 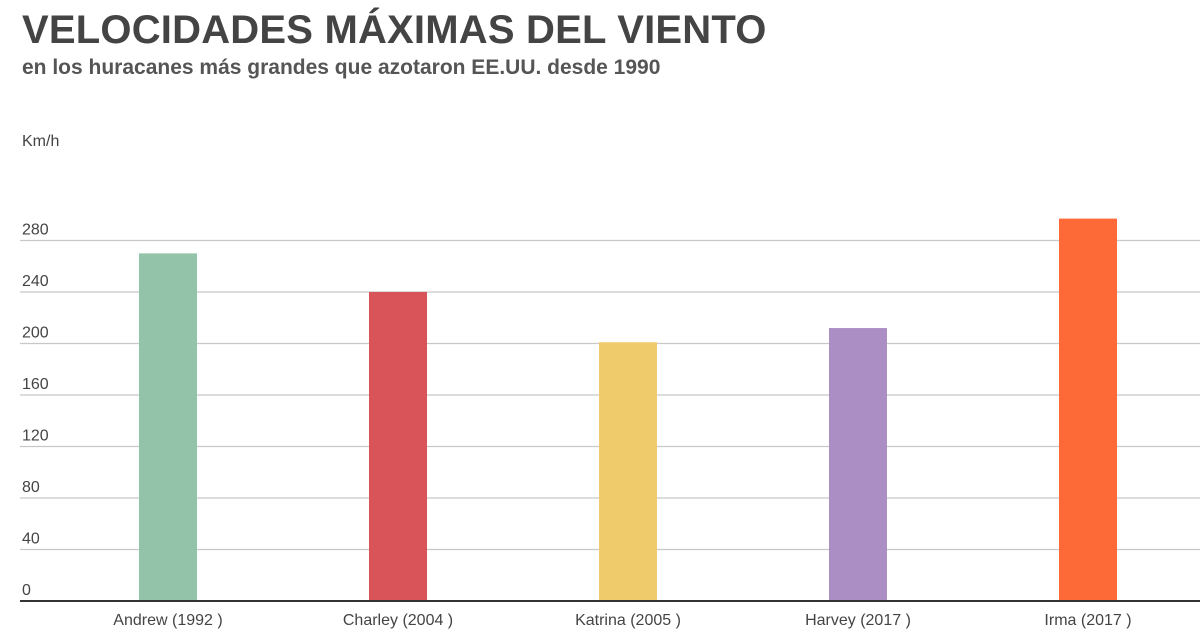 What do you see at coordinates (31, 487) in the screenshot?
I see `y-tick-label: 80` at bounding box center [31, 487].